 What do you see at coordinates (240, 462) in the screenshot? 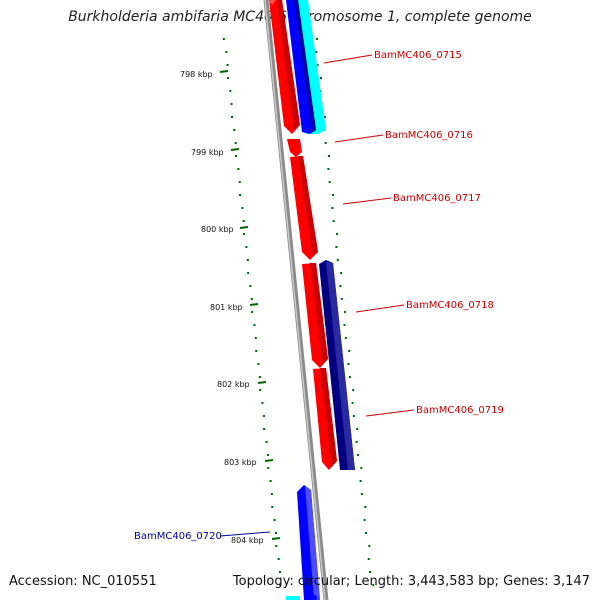
I see `tick-label: 803 kbp` at bounding box center [240, 462].